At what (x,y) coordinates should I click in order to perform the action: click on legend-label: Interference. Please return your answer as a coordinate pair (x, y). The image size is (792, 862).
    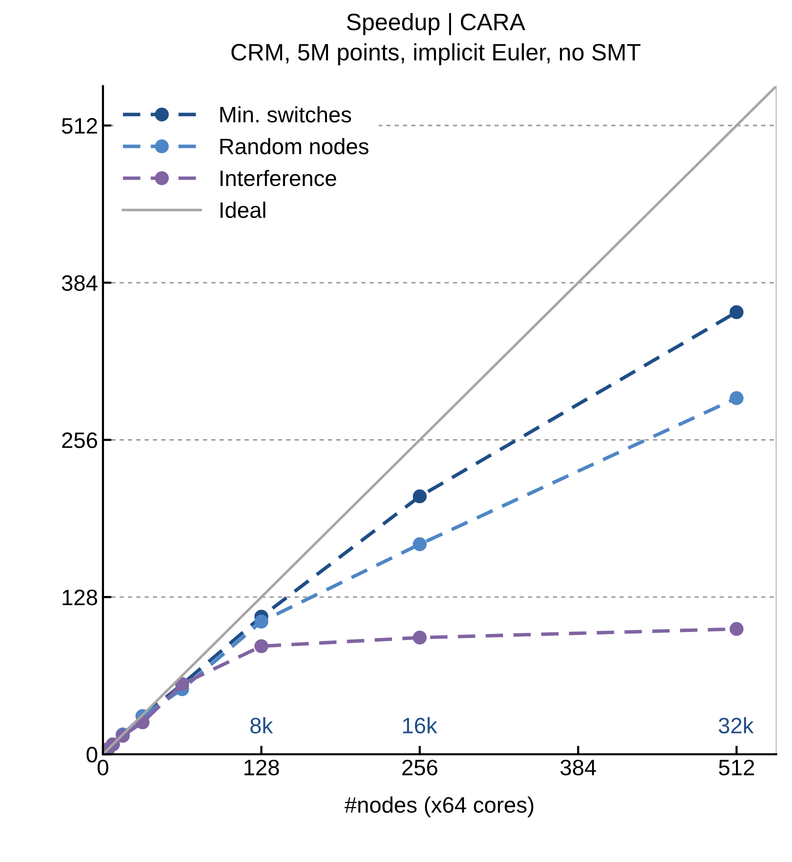
    Looking at the image, I should click on (278, 178).